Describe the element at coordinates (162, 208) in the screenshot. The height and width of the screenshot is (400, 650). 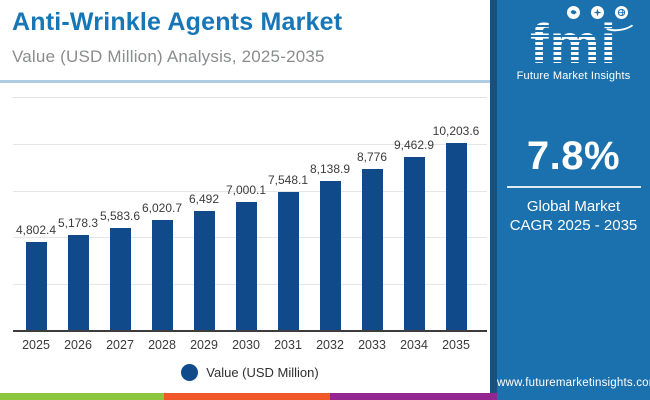
I see `bar-value-label: 6,020.7` at that location.